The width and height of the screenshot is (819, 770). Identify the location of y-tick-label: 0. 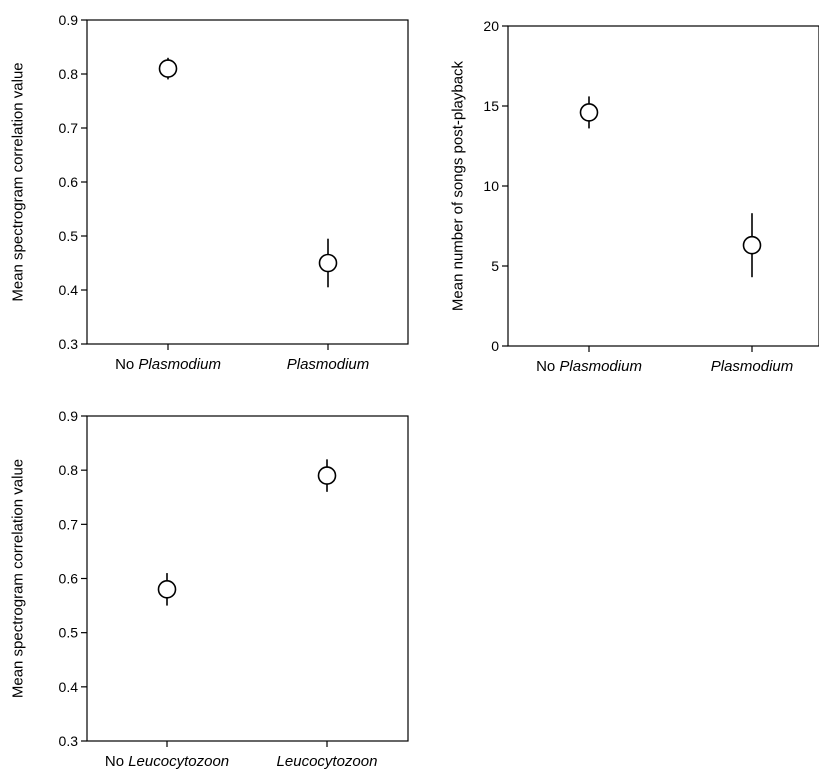
(495, 346).